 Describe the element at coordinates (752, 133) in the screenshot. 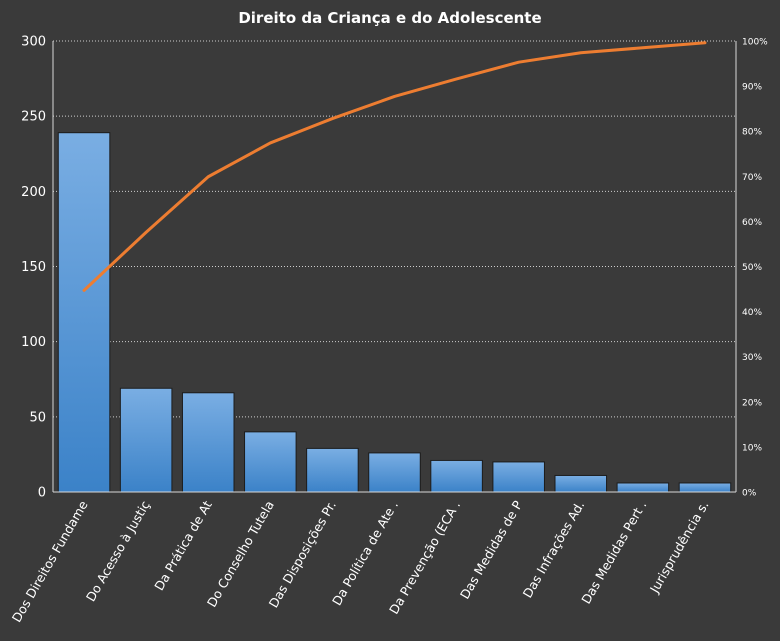

I see `y2-tick-label: 80%` at that location.